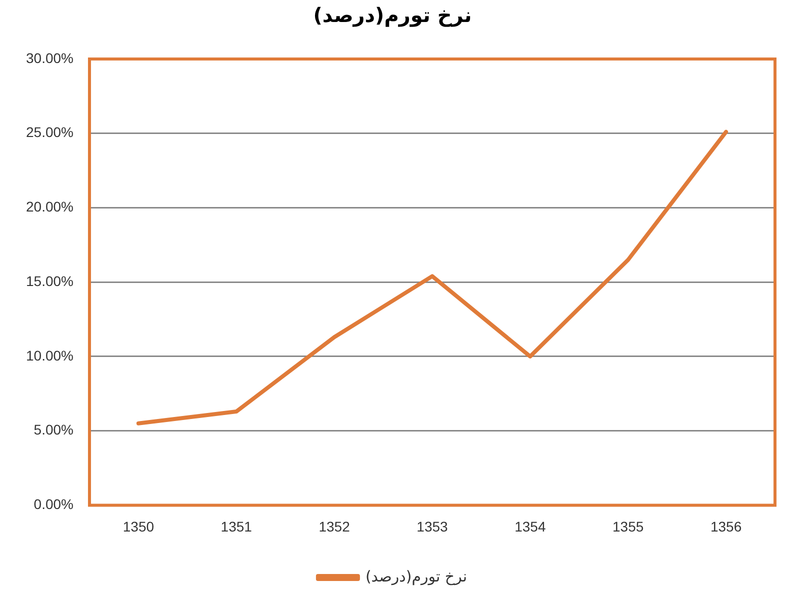 The image size is (800, 600). What do you see at coordinates (50, 206) in the screenshot?
I see `y-tick-label: 20.00%` at bounding box center [50, 206].